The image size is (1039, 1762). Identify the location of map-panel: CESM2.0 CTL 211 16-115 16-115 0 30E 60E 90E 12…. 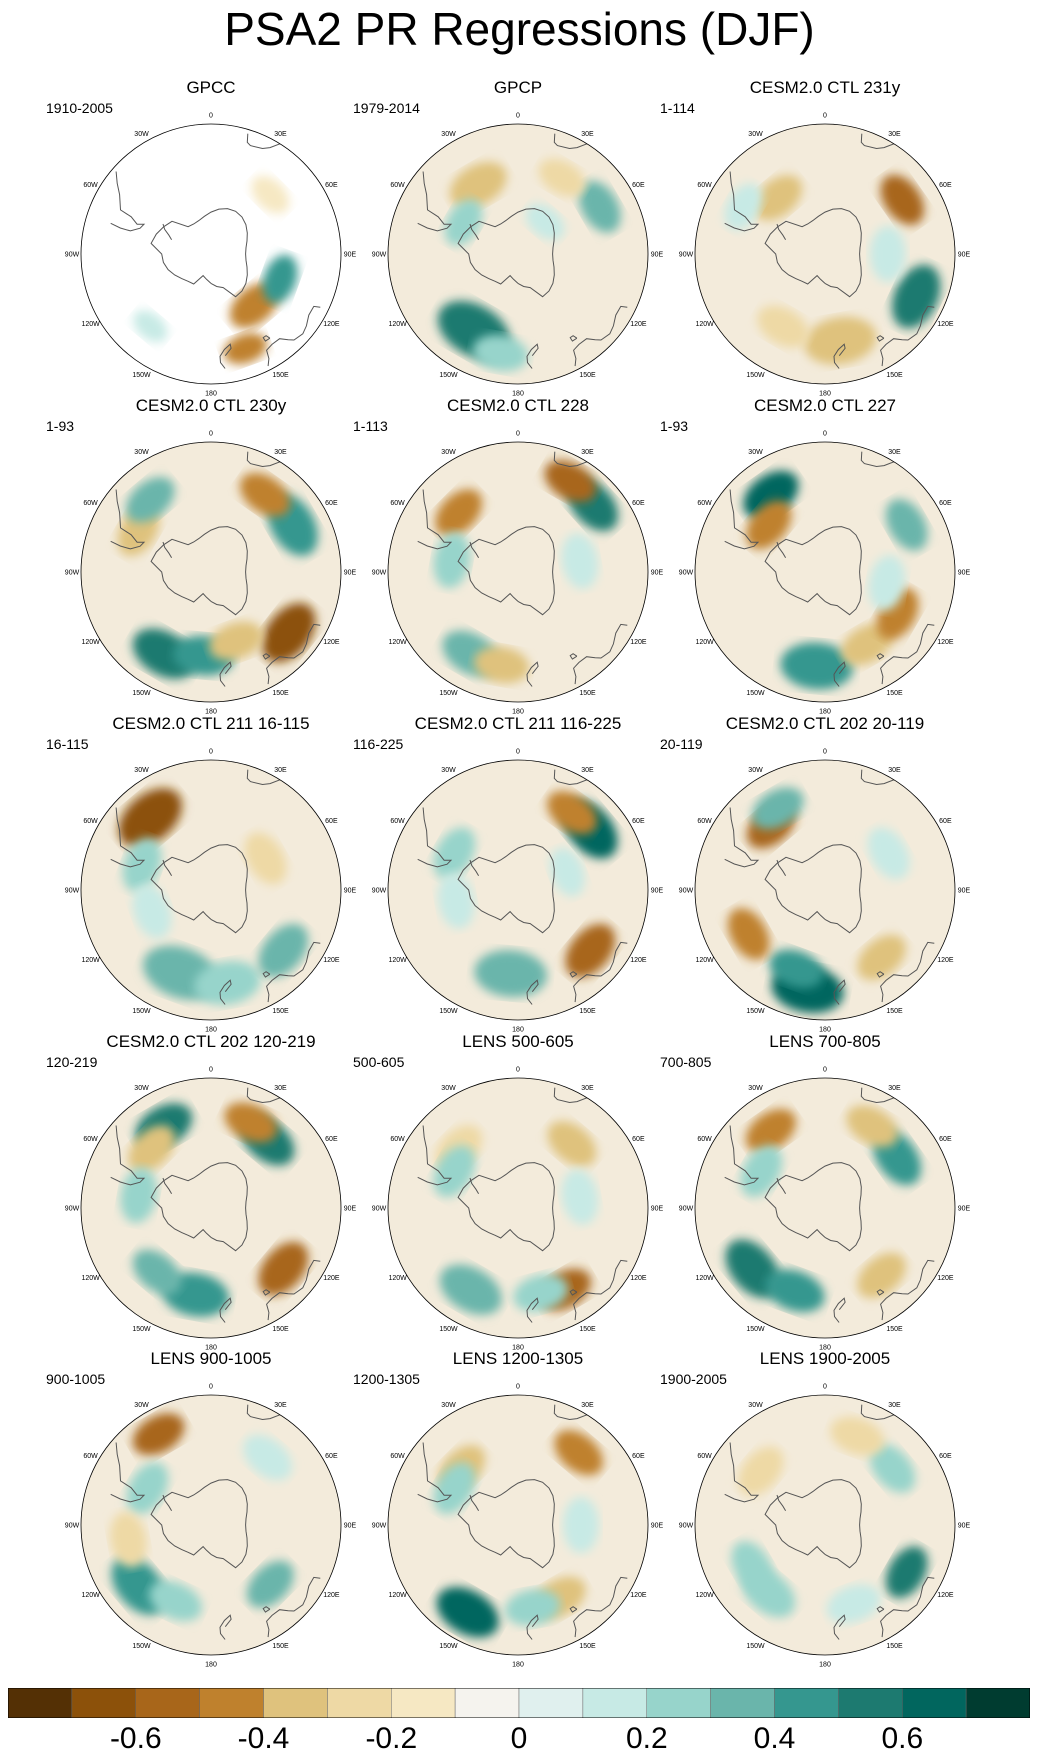
(211, 874).